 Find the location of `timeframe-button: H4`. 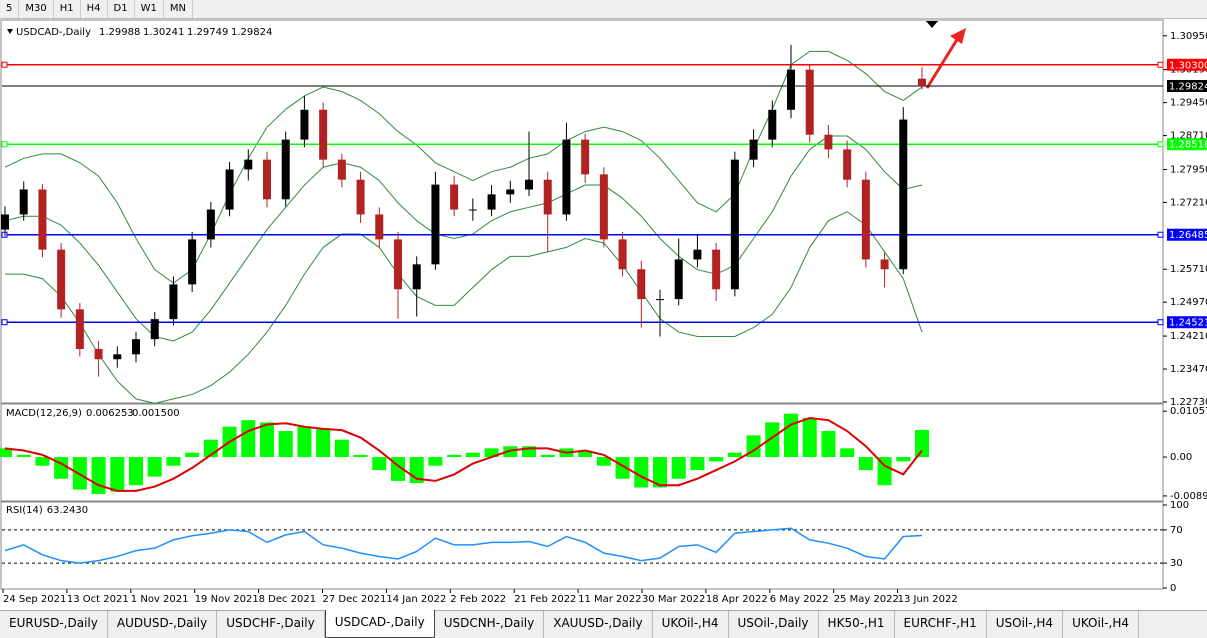

timeframe-button: H4 is located at coordinates (94, 9).